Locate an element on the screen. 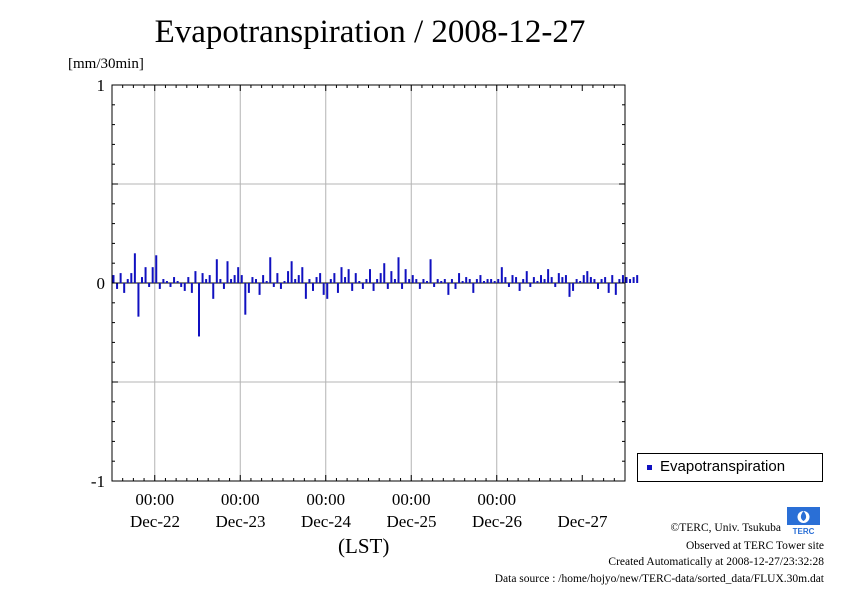 The height and width of the screenshot is (595, 842). terc-logo-icon: TERC is located at coordinates (803, 519).